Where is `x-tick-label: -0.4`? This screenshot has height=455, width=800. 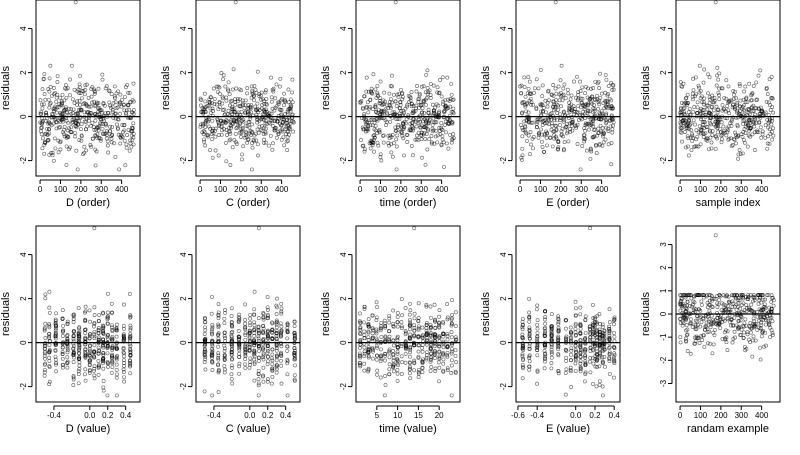 x-tick-label: -0.4 is located at coordinates (54, 415).